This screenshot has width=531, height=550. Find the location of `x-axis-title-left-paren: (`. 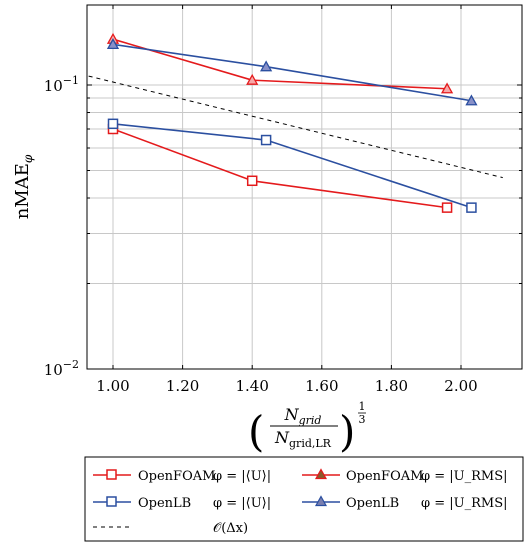

x-axis-title-left-paren: ( is located at coordinates (256, 431).